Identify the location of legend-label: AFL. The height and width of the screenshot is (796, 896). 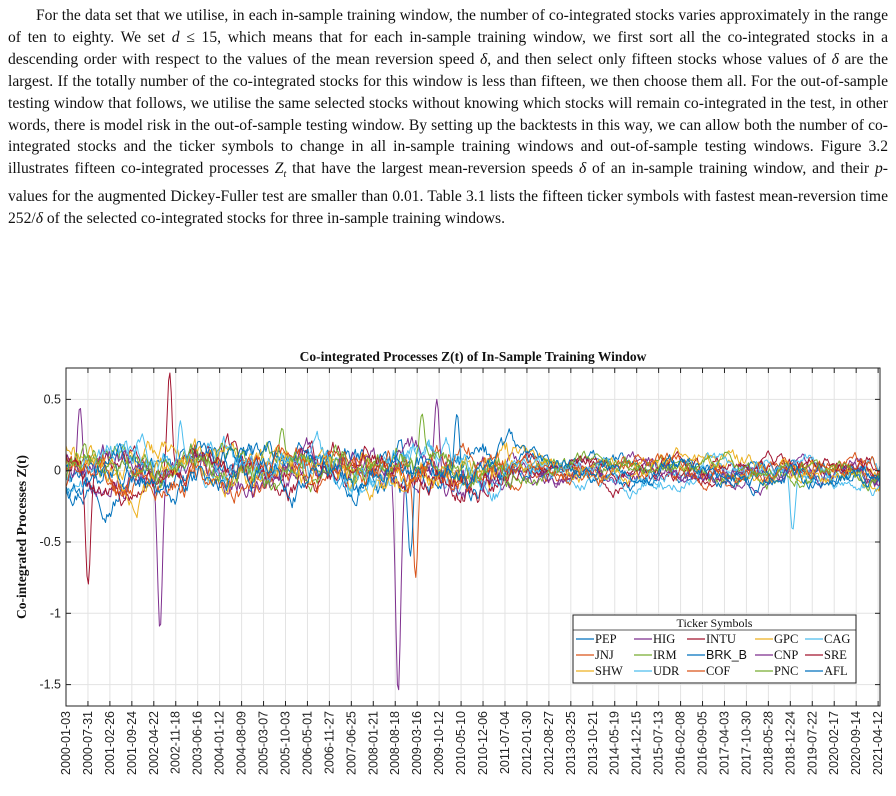
(836, 671).